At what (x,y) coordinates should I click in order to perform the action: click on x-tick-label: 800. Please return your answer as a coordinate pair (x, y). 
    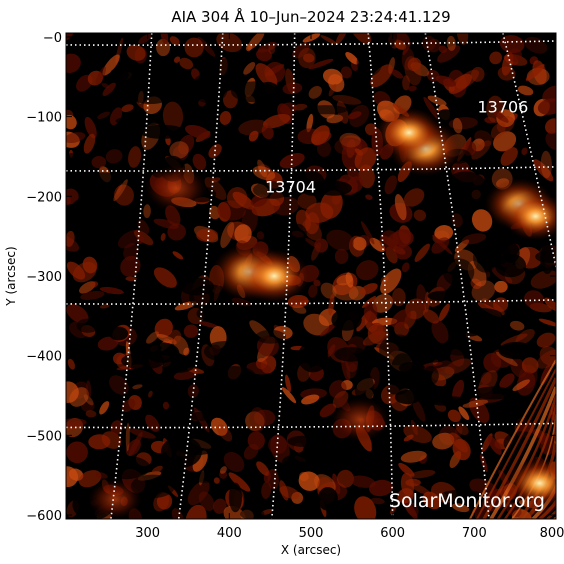
    Looking at the image, I should click on (552, 533).